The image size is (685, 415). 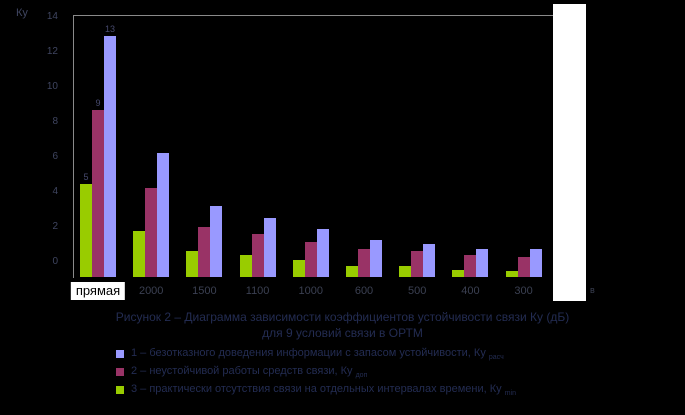 What do you see at coordinates (120, 372) in the screenshot?
I see `legend-swatch-series2` at bounding box center [120, 372].